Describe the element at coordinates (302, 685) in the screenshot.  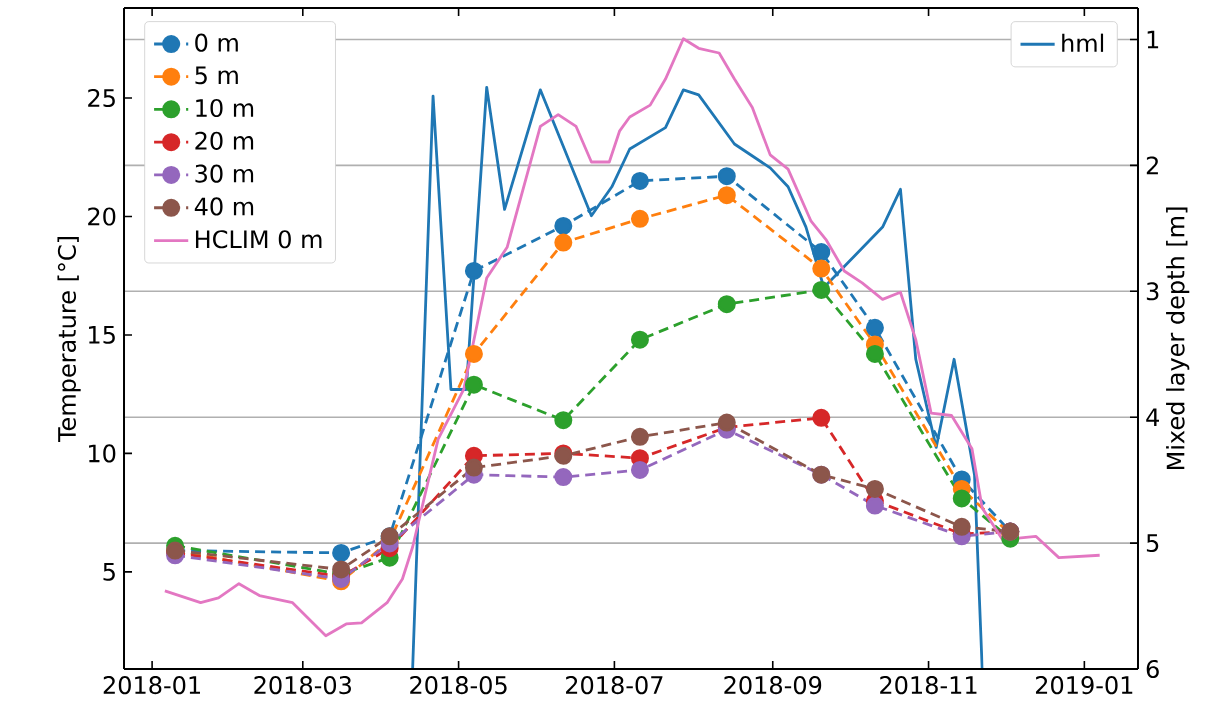
I see `x-tick-label: 2018-03` at that location.